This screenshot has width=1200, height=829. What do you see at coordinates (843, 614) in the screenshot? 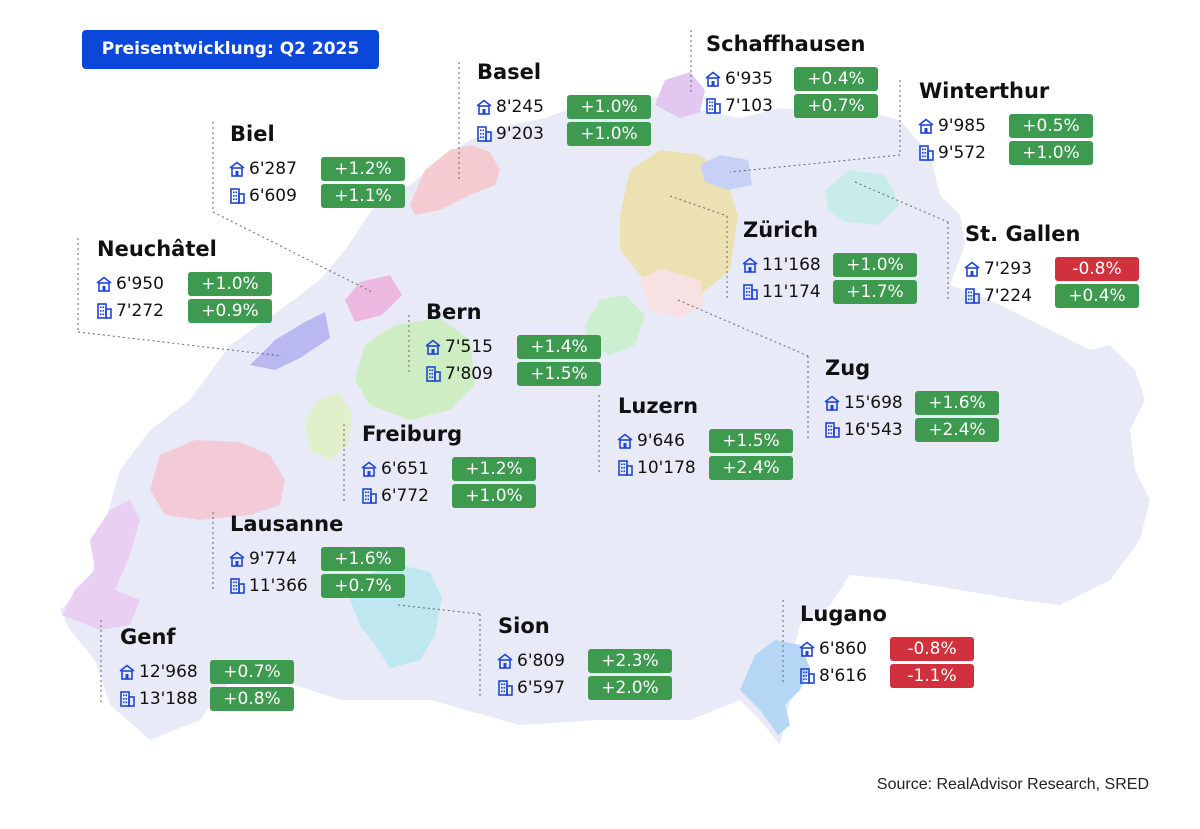
I see `city-name: Lugano` at bounding box center [843, 614].